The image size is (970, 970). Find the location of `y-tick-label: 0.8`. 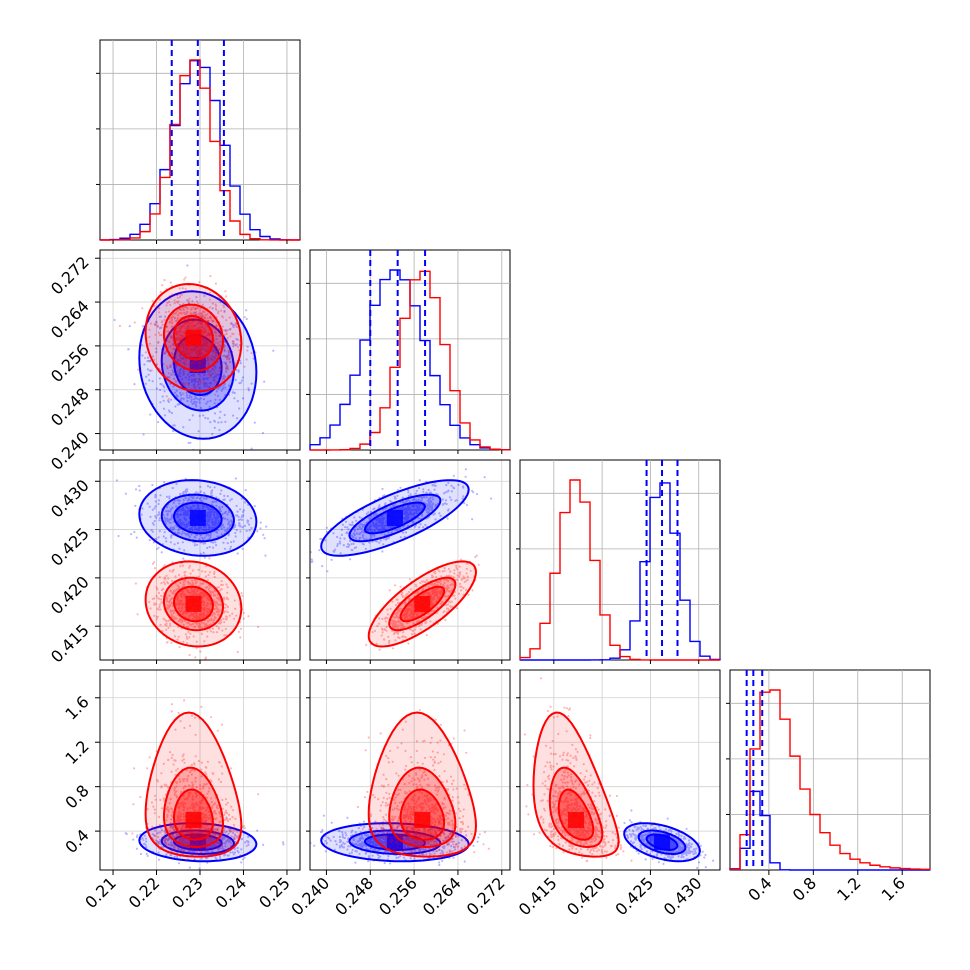

y-tick-label: 0.8 is located at coordinates (76, 796).